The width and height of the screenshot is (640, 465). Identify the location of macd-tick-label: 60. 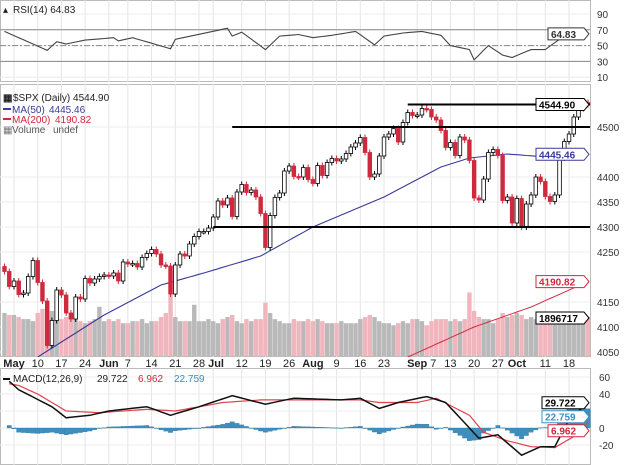
(605, 378).